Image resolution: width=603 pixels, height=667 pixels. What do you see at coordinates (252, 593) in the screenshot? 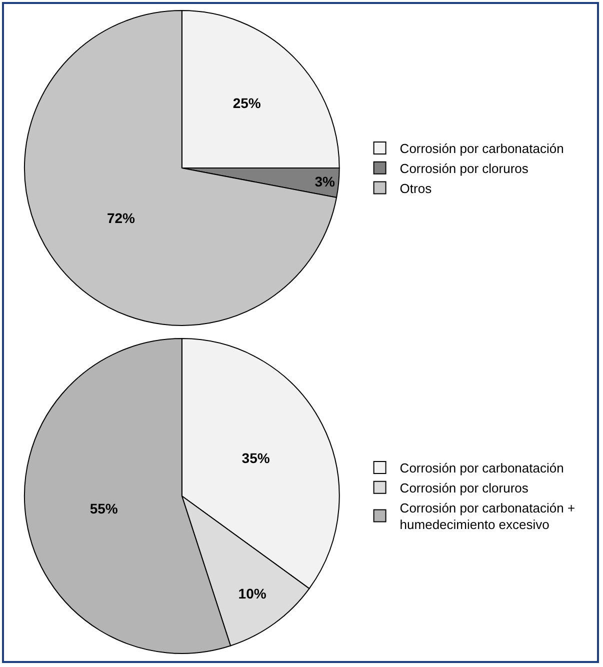
I see `data-label: 10%` at bounding box center [252, 593].